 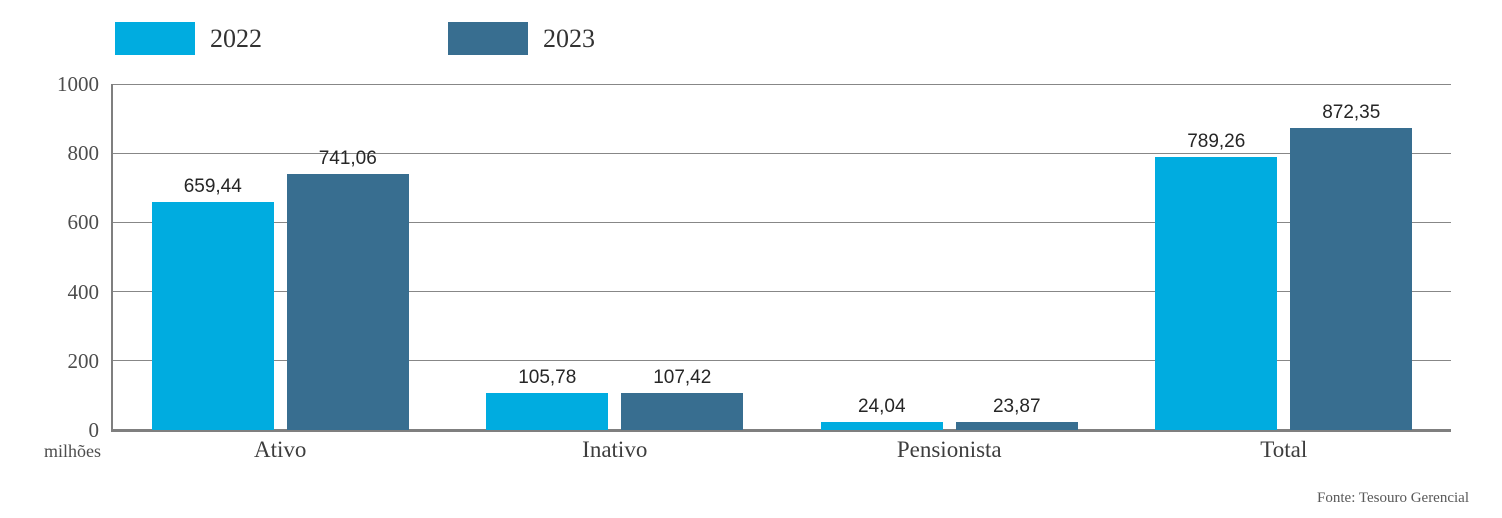 What do you see at coordinates (212, 186) in the screenshot?
I see `bar-value-label-2022-ativo: 659,44` at bounding box center [212, 186].